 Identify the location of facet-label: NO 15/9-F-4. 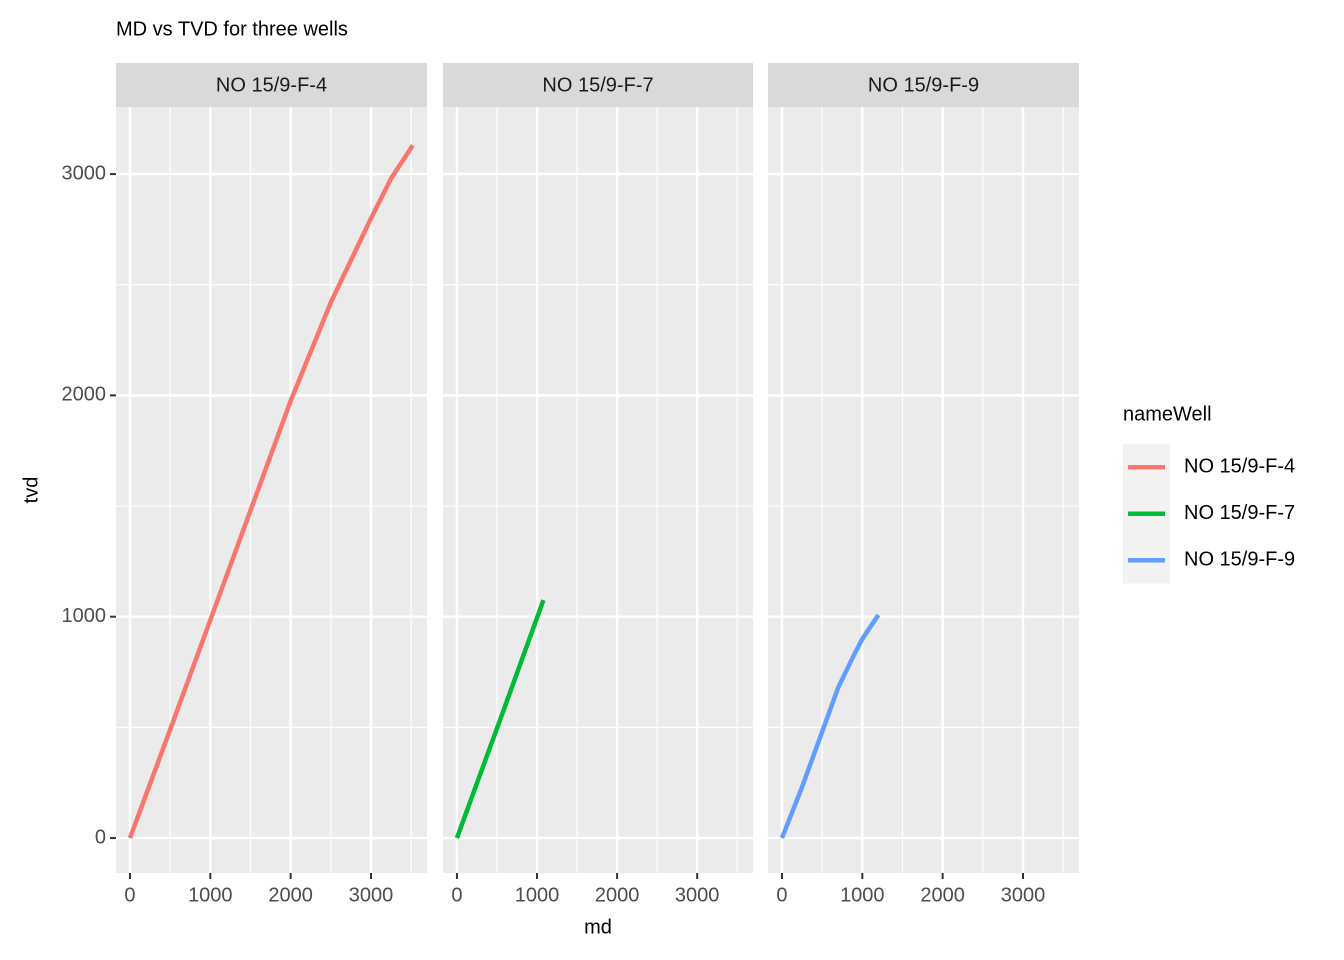
(271, 85).